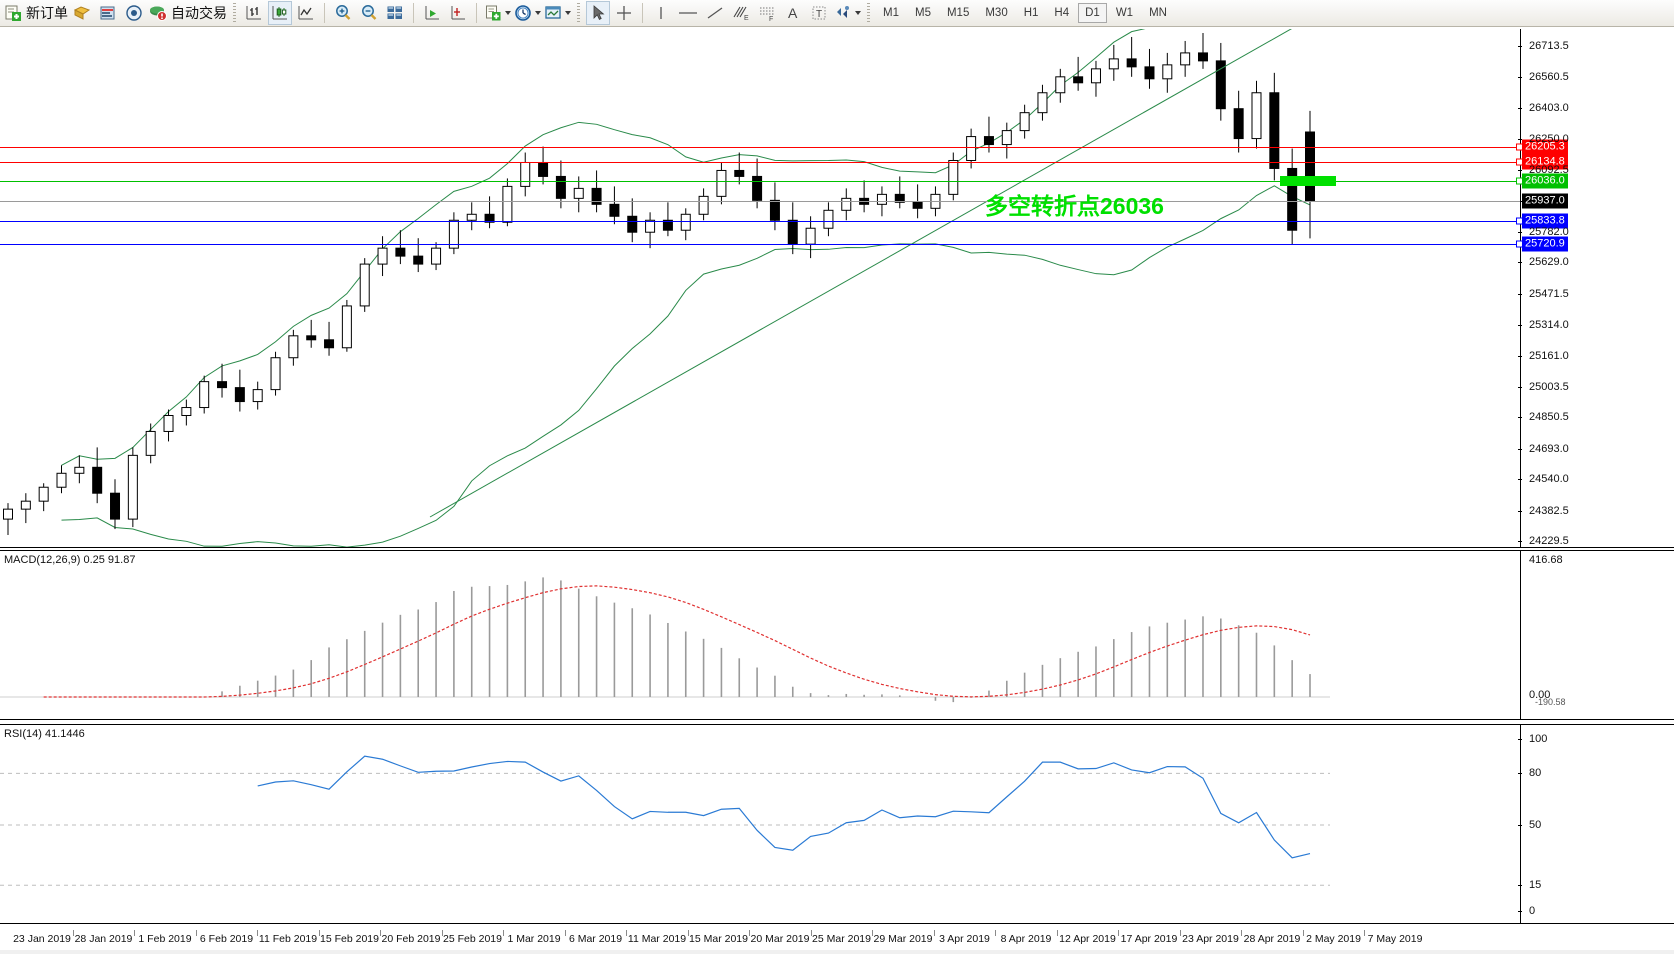 The height and width of the screenshot is (954, 1674). What do you see at coordinates (1549, 231) in the screenshot?
I see `price-axis-label: 25782.0` at bounding box center [1549, 231].